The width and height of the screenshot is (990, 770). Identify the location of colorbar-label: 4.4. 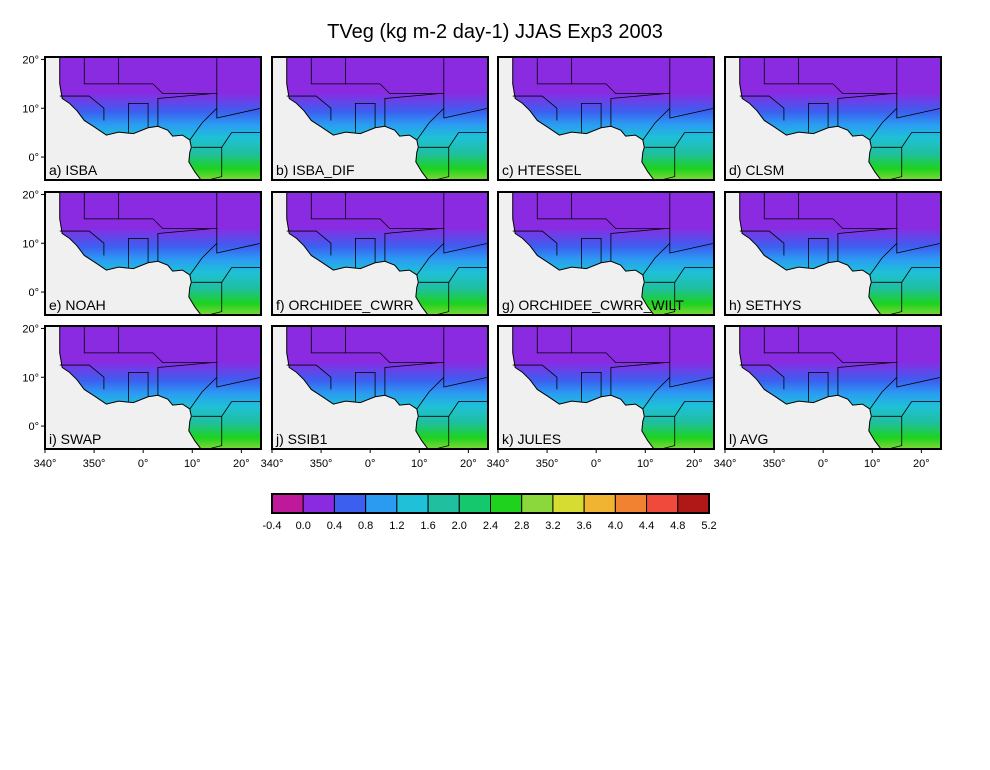
(646, 526).